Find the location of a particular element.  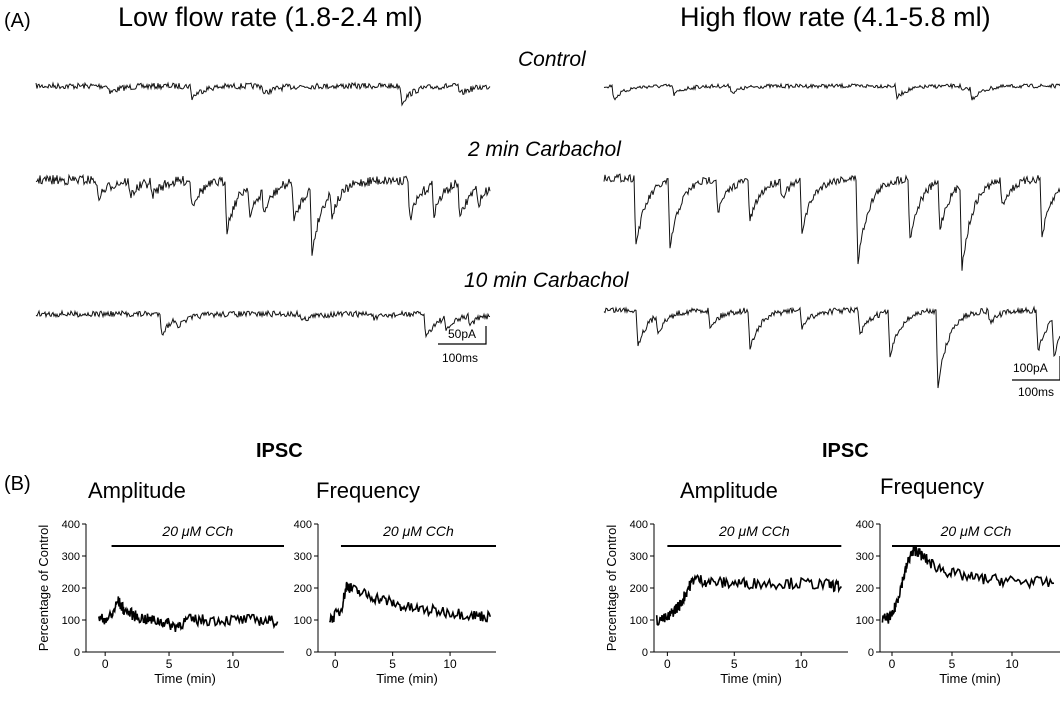

time-course-plot-4: 0 100 200 300 400 0 5 10 Time (min) 20 μM CCh is located at coordinates (958, 602).